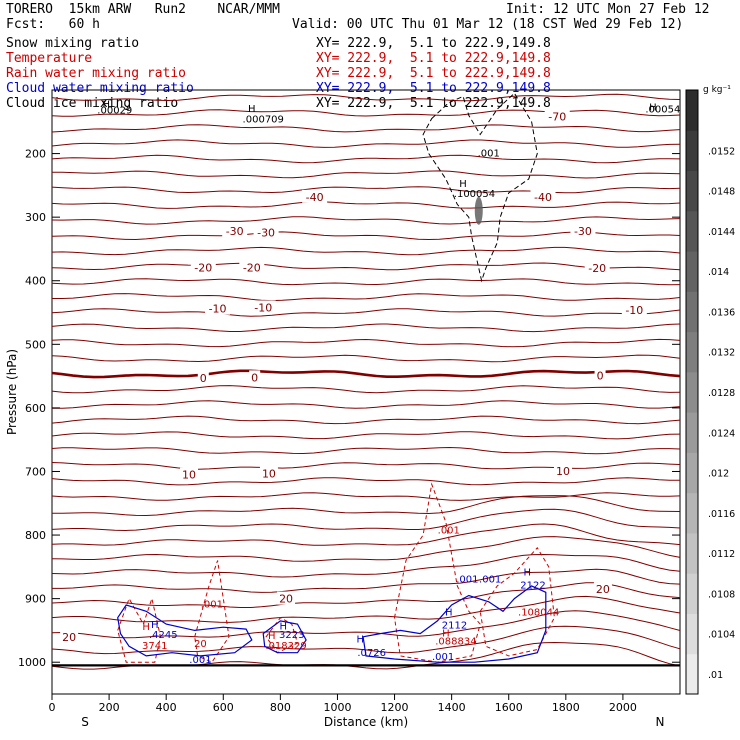 The image size is (740, 740). What do you see at coordinates (721, 514) in the screenshot?
I see `colorbar-tick-label: .0116` at bounding box center [721, 514].